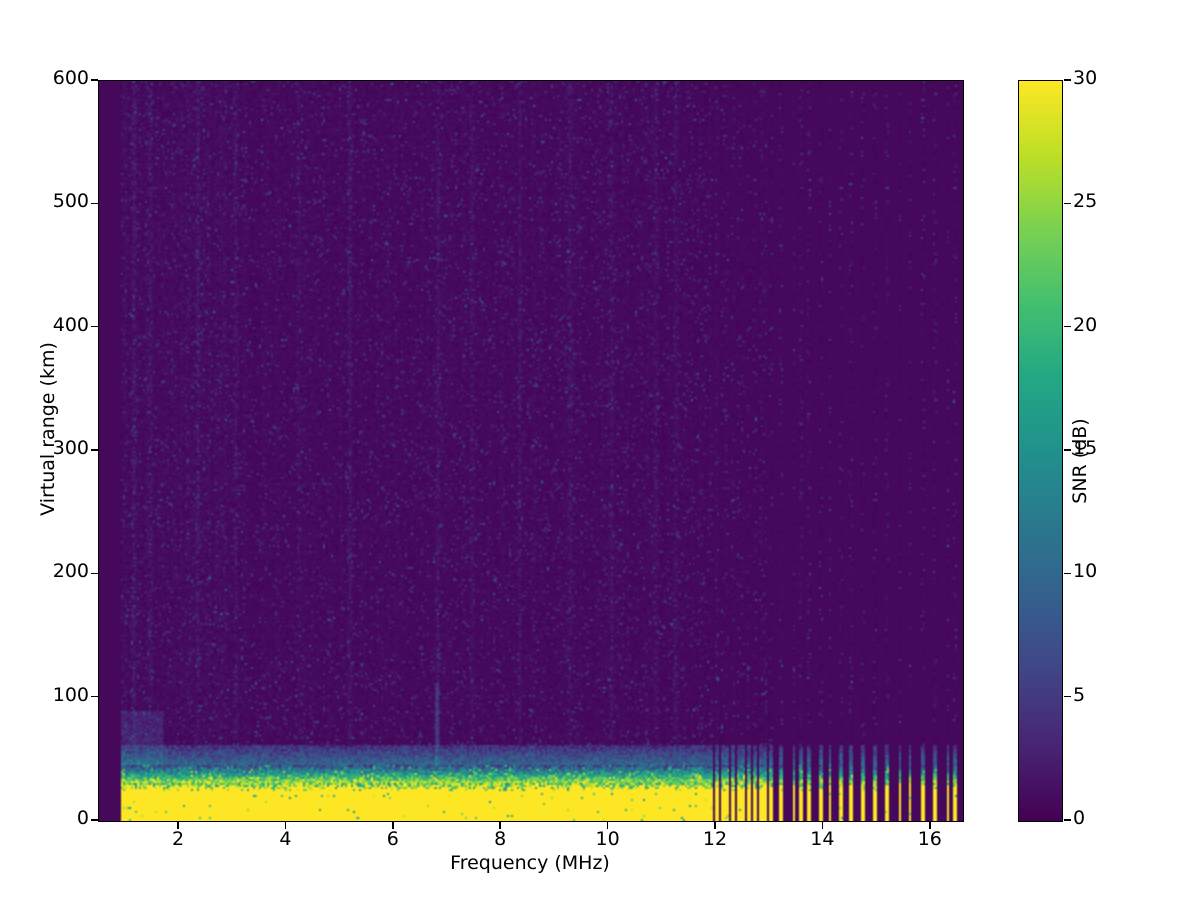 Image resolution: width=1200 pixels, height=900 pixels. What do you see at coordinates (1085, 571) in the screenshot?
I see `colorbar-tick-label-10: 10` at bounding box center [1085, 571].